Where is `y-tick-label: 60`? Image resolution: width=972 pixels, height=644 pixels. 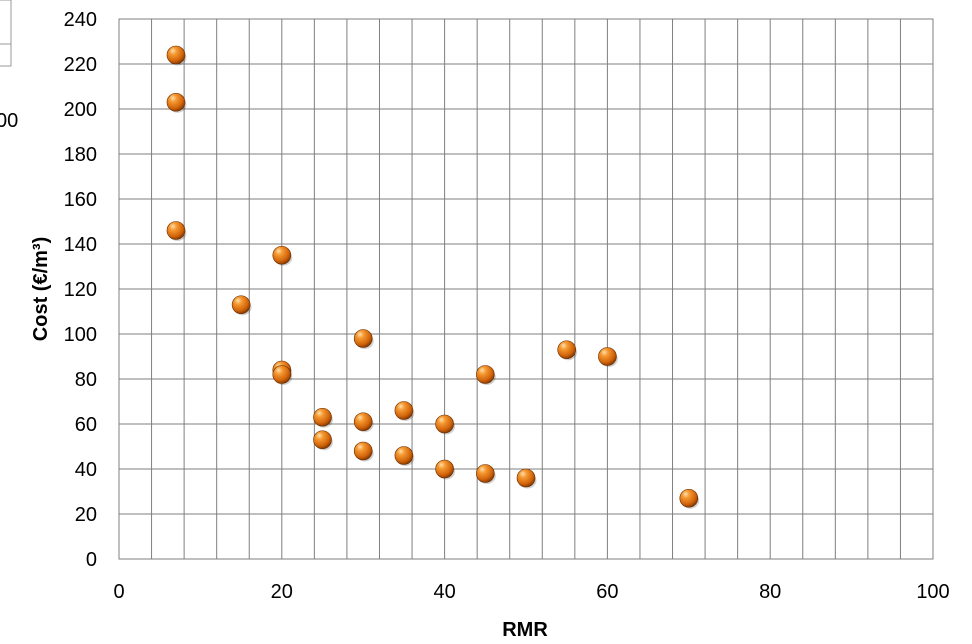
y-tick-label: 60 is located at coordinates (86, 425).